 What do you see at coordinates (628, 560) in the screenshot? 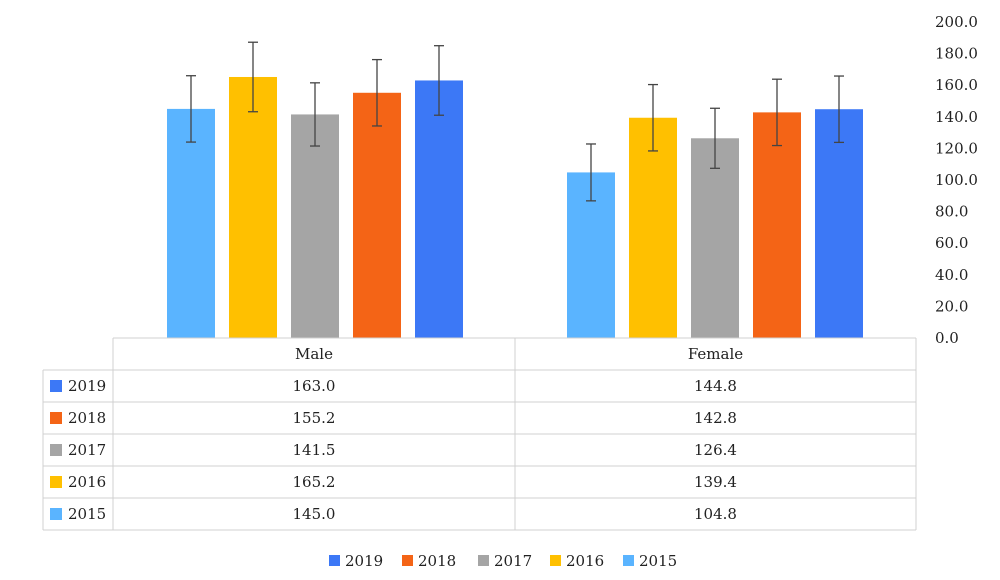
I see `legend-swatch-2015` at bounding box center [628, 560].